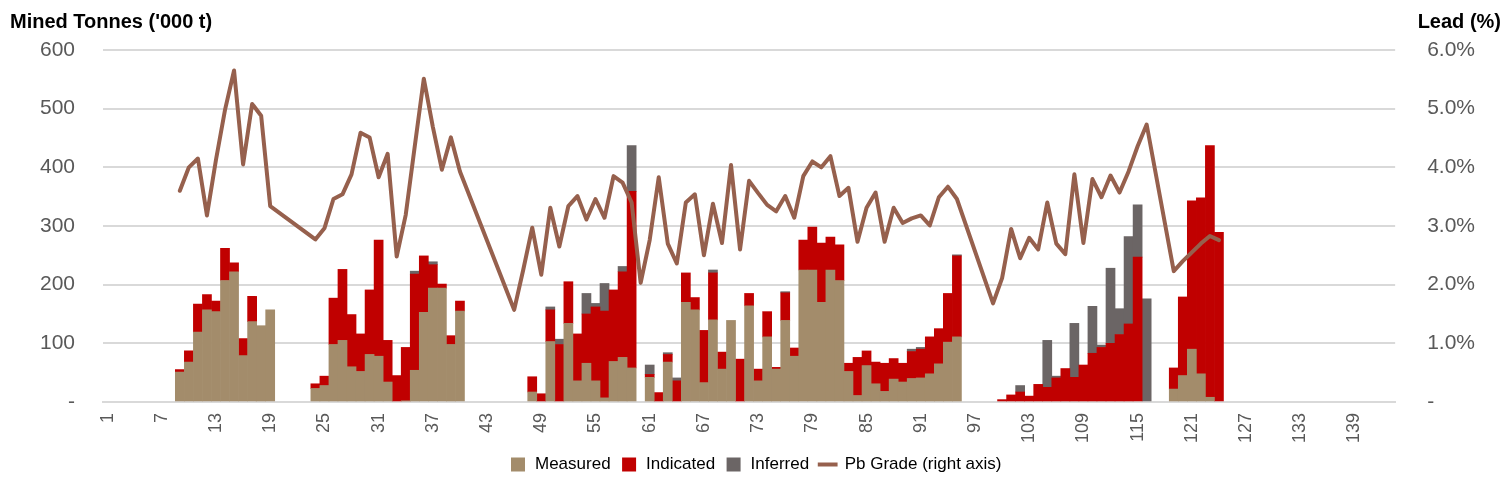  I want to click on x-tick-label: 1, so click(106, 417).